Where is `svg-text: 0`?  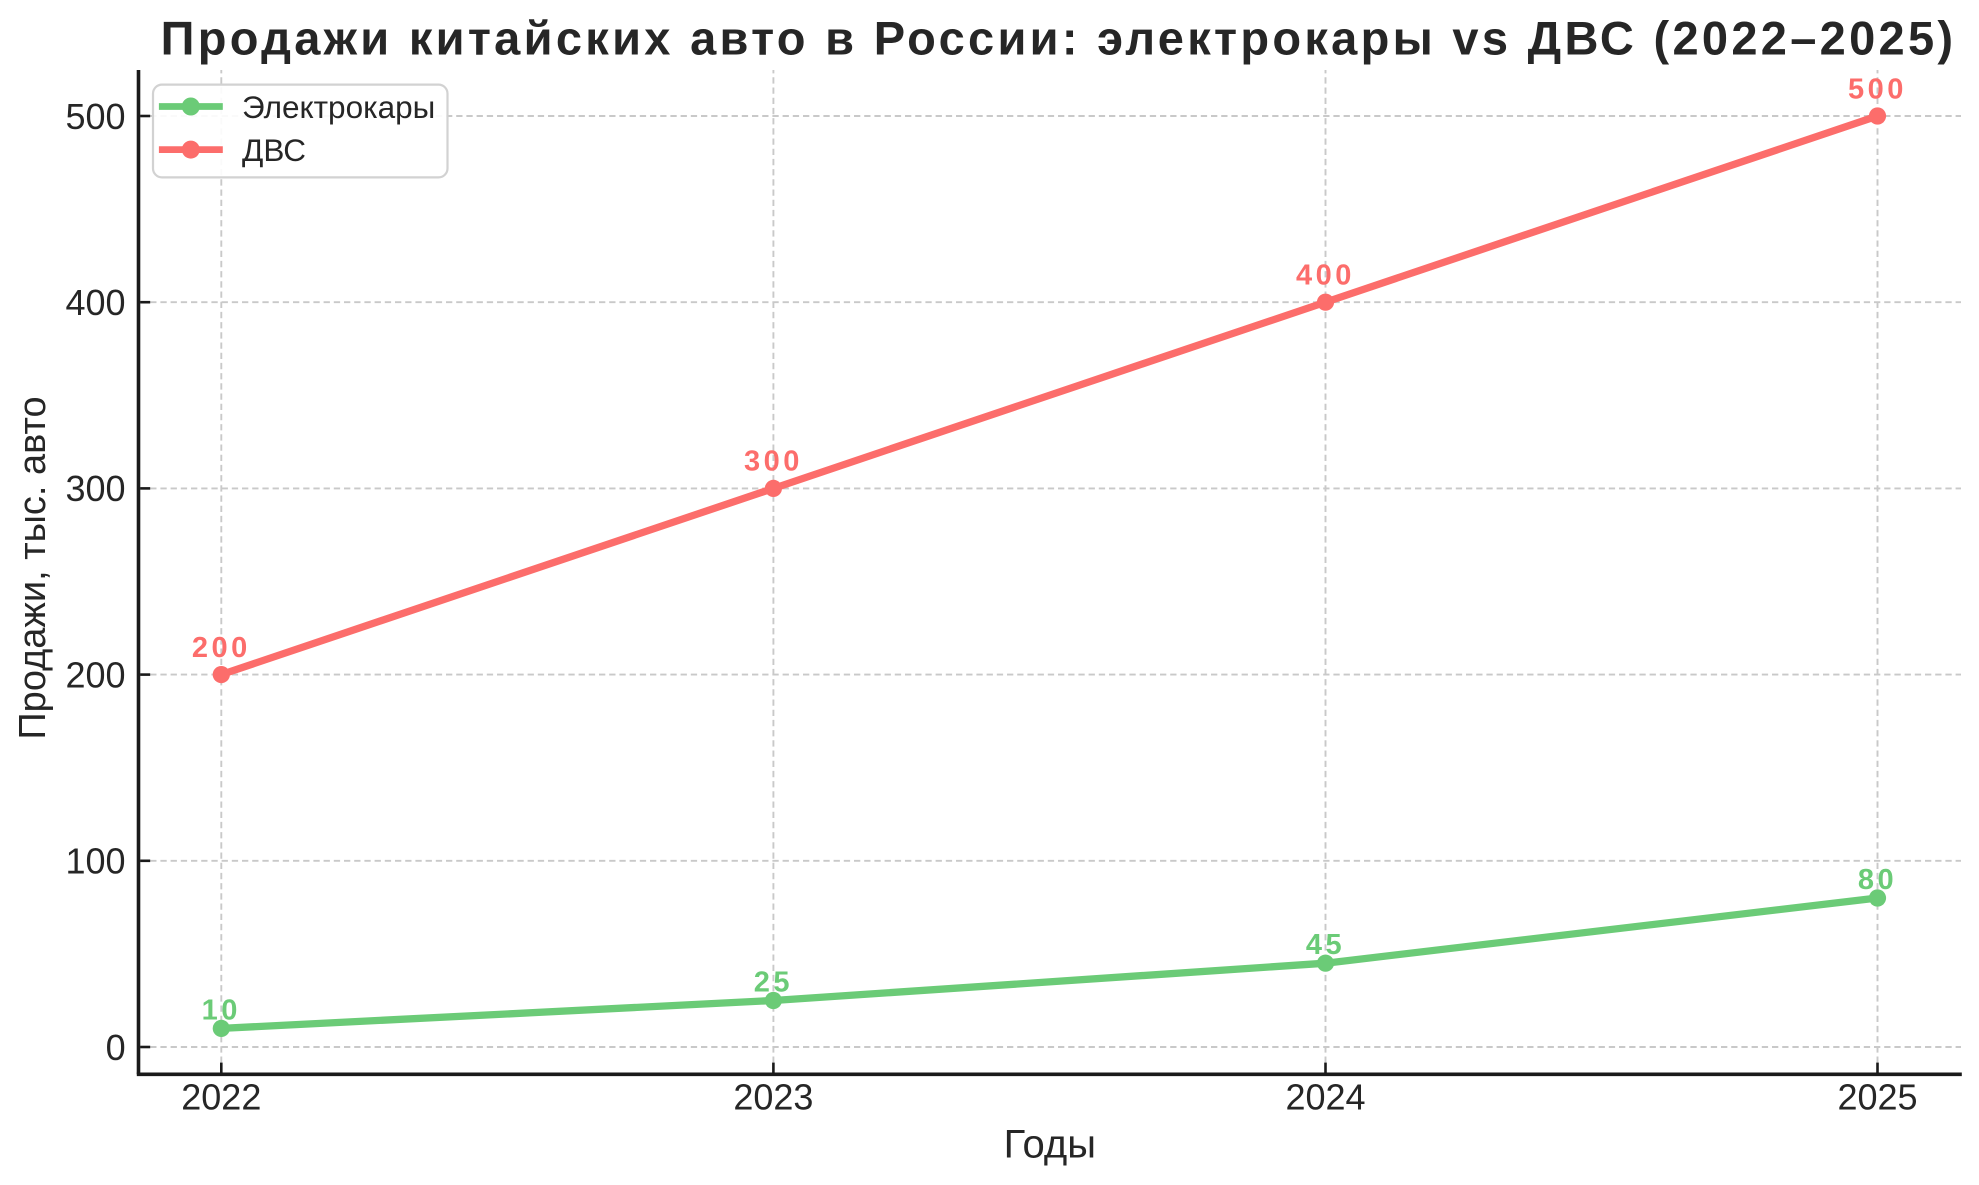
svg-text: 0 is located at coordinates (116, 1047).